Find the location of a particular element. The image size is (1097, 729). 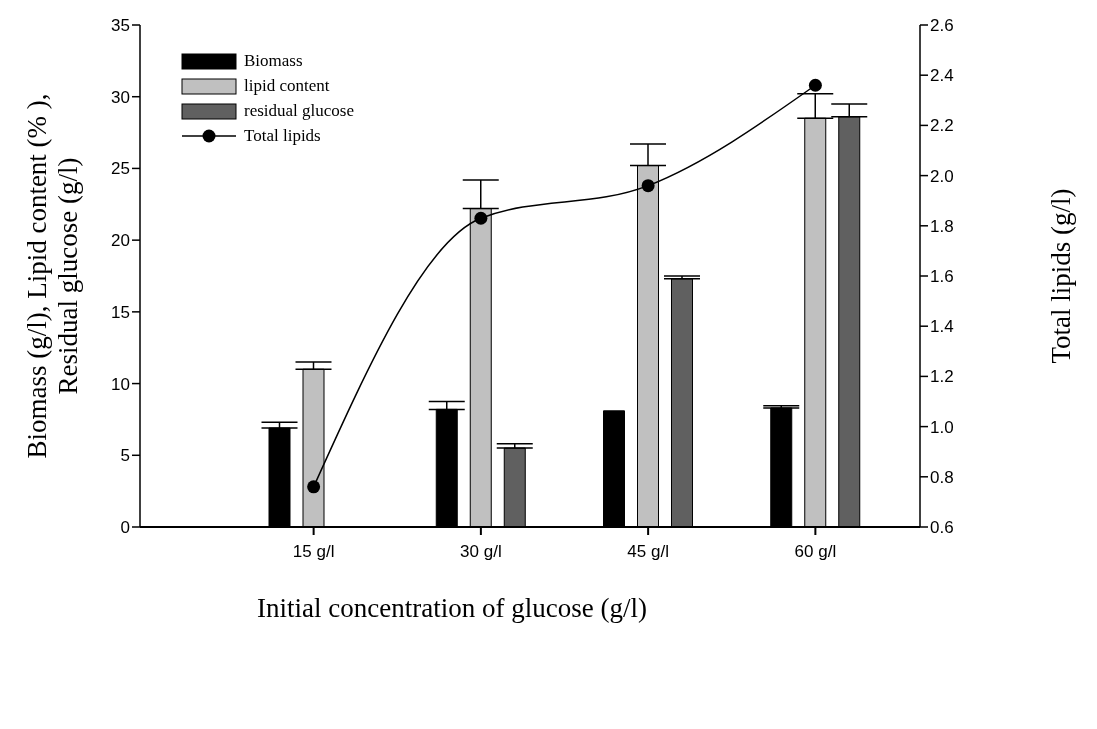

x-axis-title: Initial concentration of glucose (g/l) is located at coordinates (452, 608).